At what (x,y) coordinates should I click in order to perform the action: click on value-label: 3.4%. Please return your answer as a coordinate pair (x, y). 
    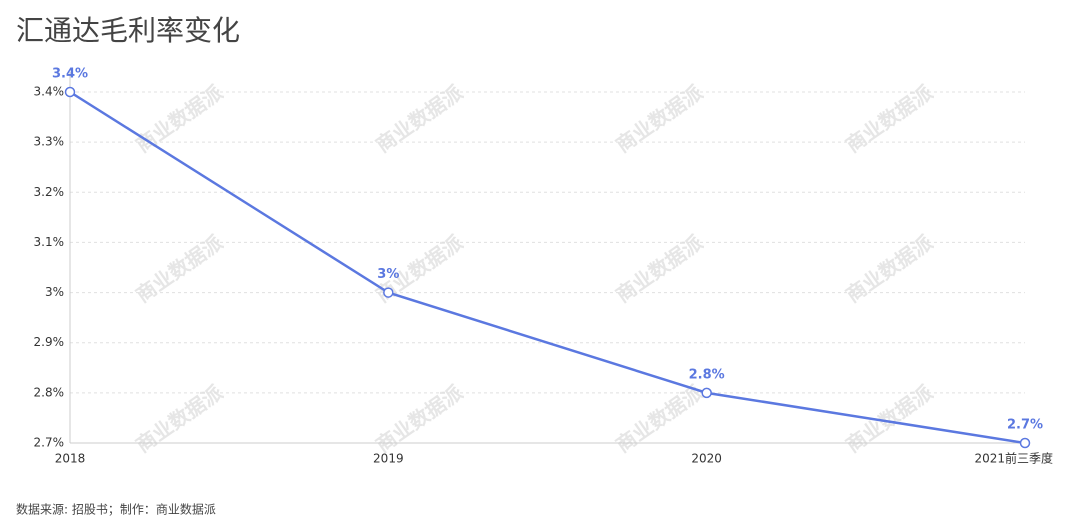
    Looking at the image, I should click on (70, 74).